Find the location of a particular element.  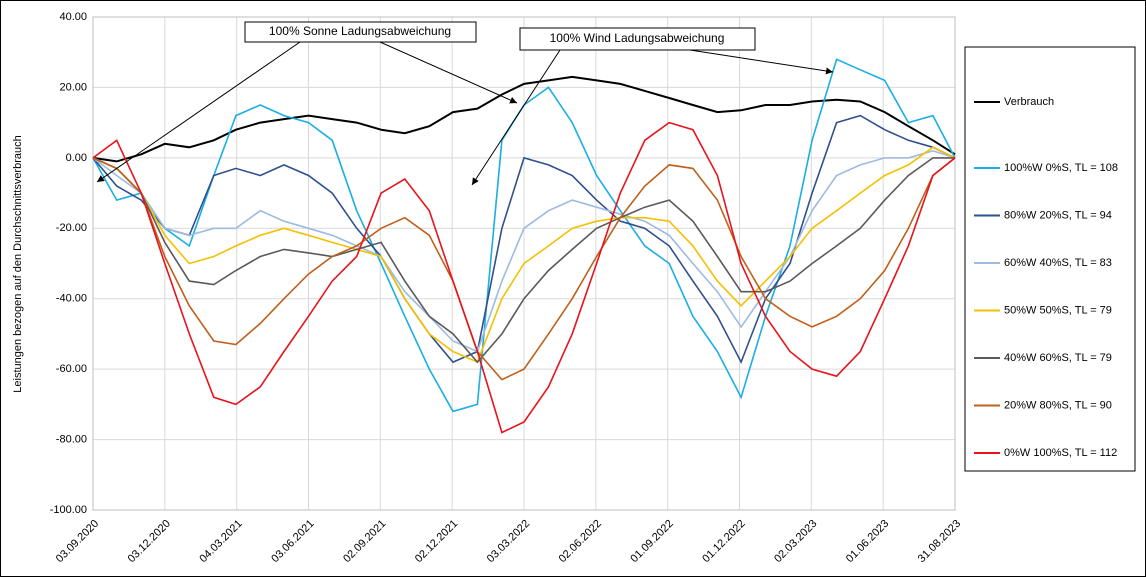

y-tick-label: -80.00 is located at coordinates (71, 439).